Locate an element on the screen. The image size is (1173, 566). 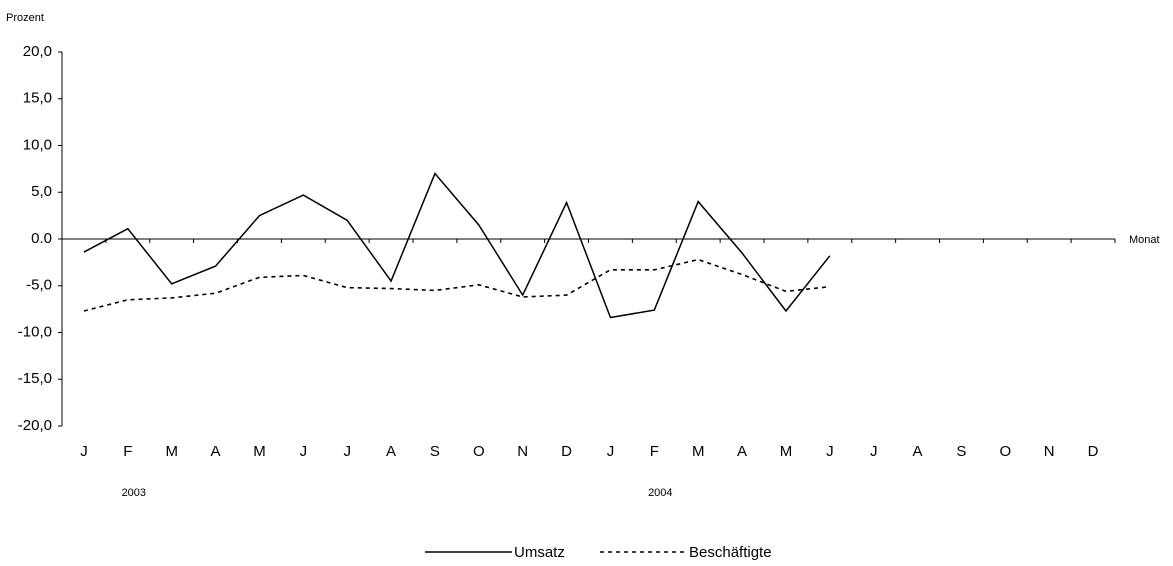
x-axis-label: Monat is located at coordinates (1144, 240).